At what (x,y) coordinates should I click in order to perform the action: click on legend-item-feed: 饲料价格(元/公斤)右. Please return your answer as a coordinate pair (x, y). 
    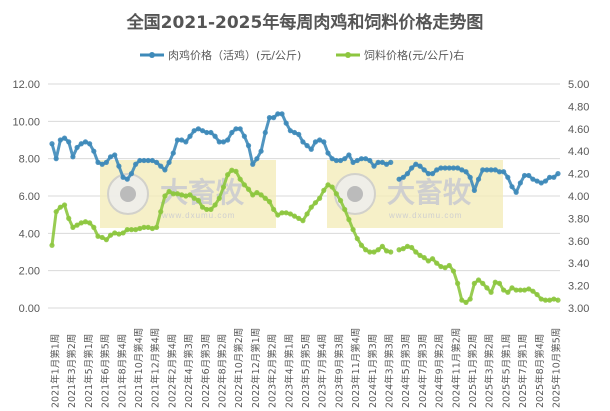
    Looking at the image, I should click on (400, 55).